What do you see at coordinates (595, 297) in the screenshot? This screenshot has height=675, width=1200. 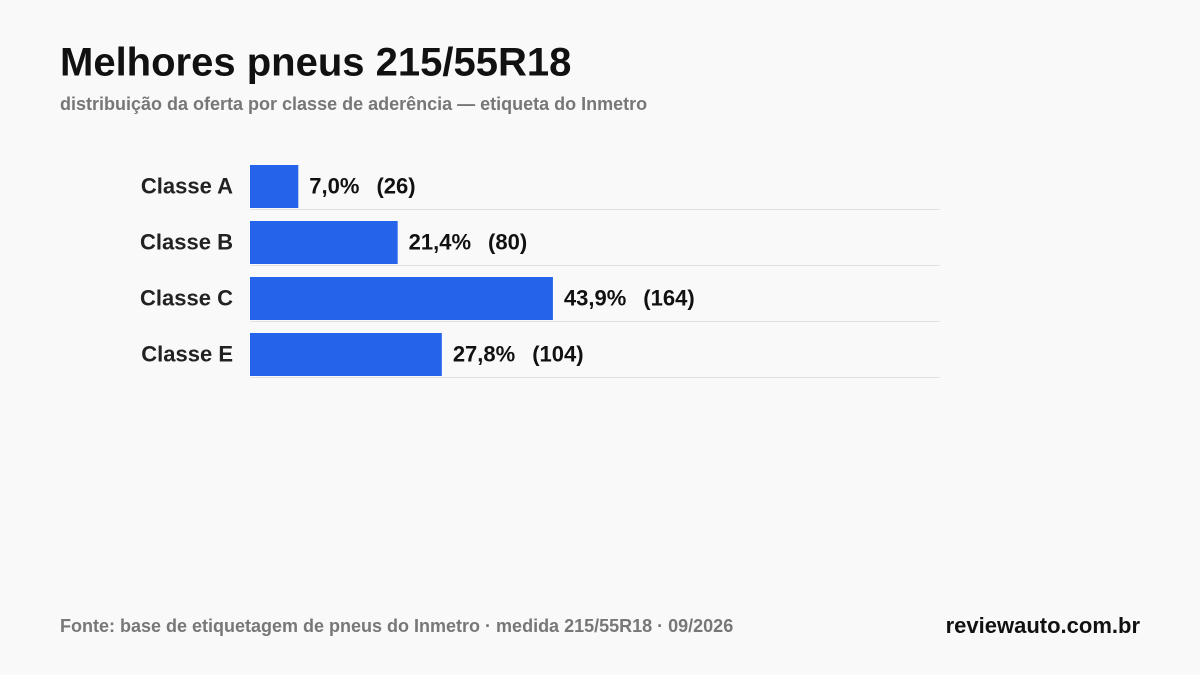 I see `value-label: 43,9%` at bounding box center [595, 297].